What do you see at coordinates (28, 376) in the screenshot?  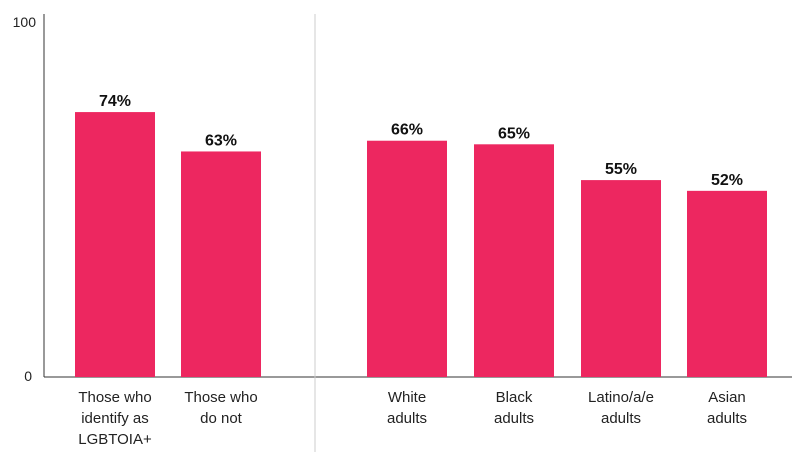 I see `y-tick-label-bottom: 0` at bounding box center [28, 376].